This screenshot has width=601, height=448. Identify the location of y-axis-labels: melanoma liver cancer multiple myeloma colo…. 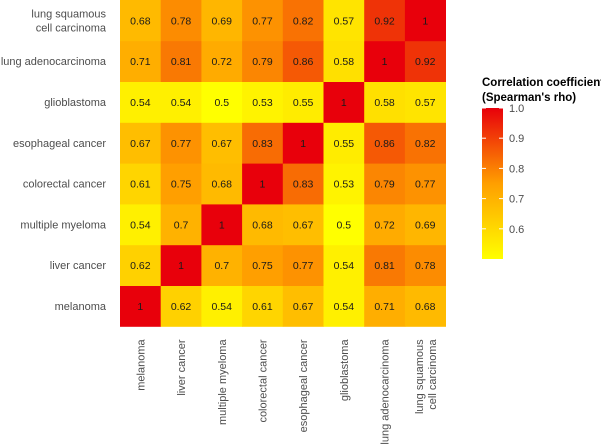
(54, 160).